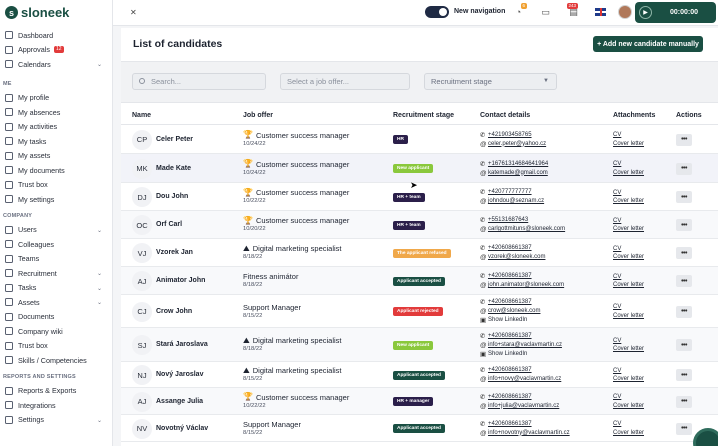  Describe the element at coordinates (56, 317) in the screenshot. I see `sidebar-item-documents: Documents` at that location.